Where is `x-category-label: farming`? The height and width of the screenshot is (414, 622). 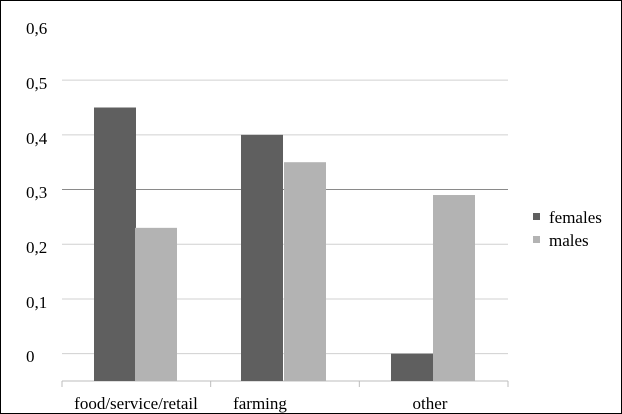
x-category-label: farming is located at coordinates (260, 403).